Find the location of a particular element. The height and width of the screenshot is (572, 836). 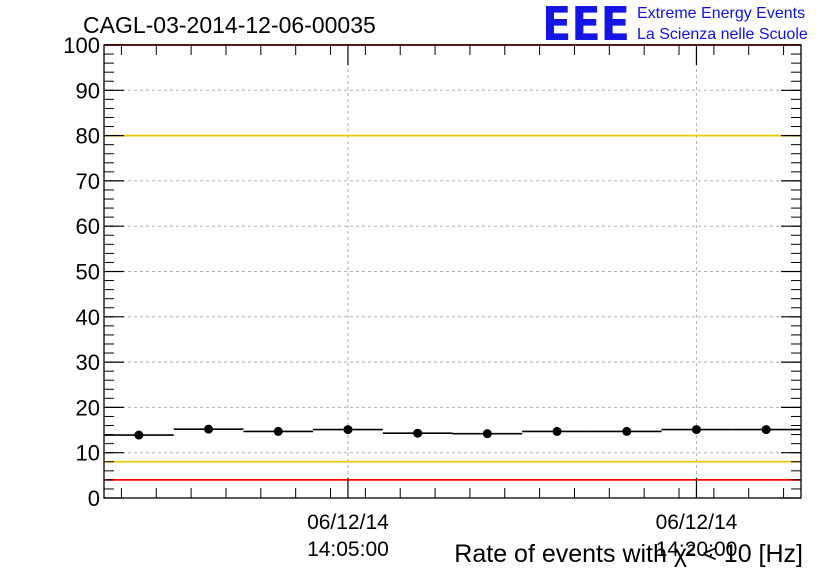

y-tick-label: 50 is located at coordinates (88, 272).